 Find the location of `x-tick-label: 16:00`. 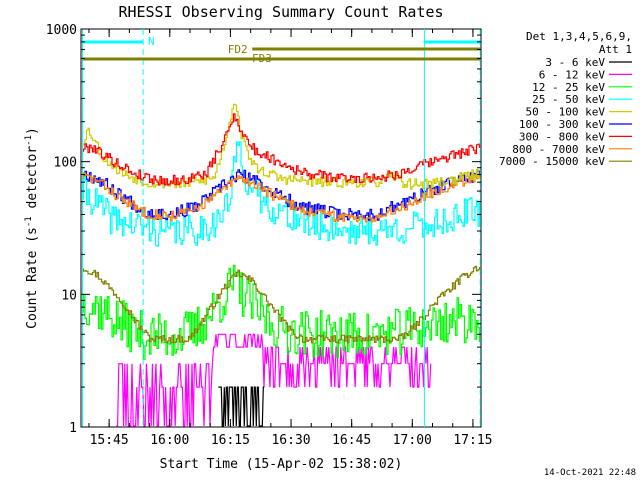

x-tick-label: 16:00 is located at coordinates (169, 440).